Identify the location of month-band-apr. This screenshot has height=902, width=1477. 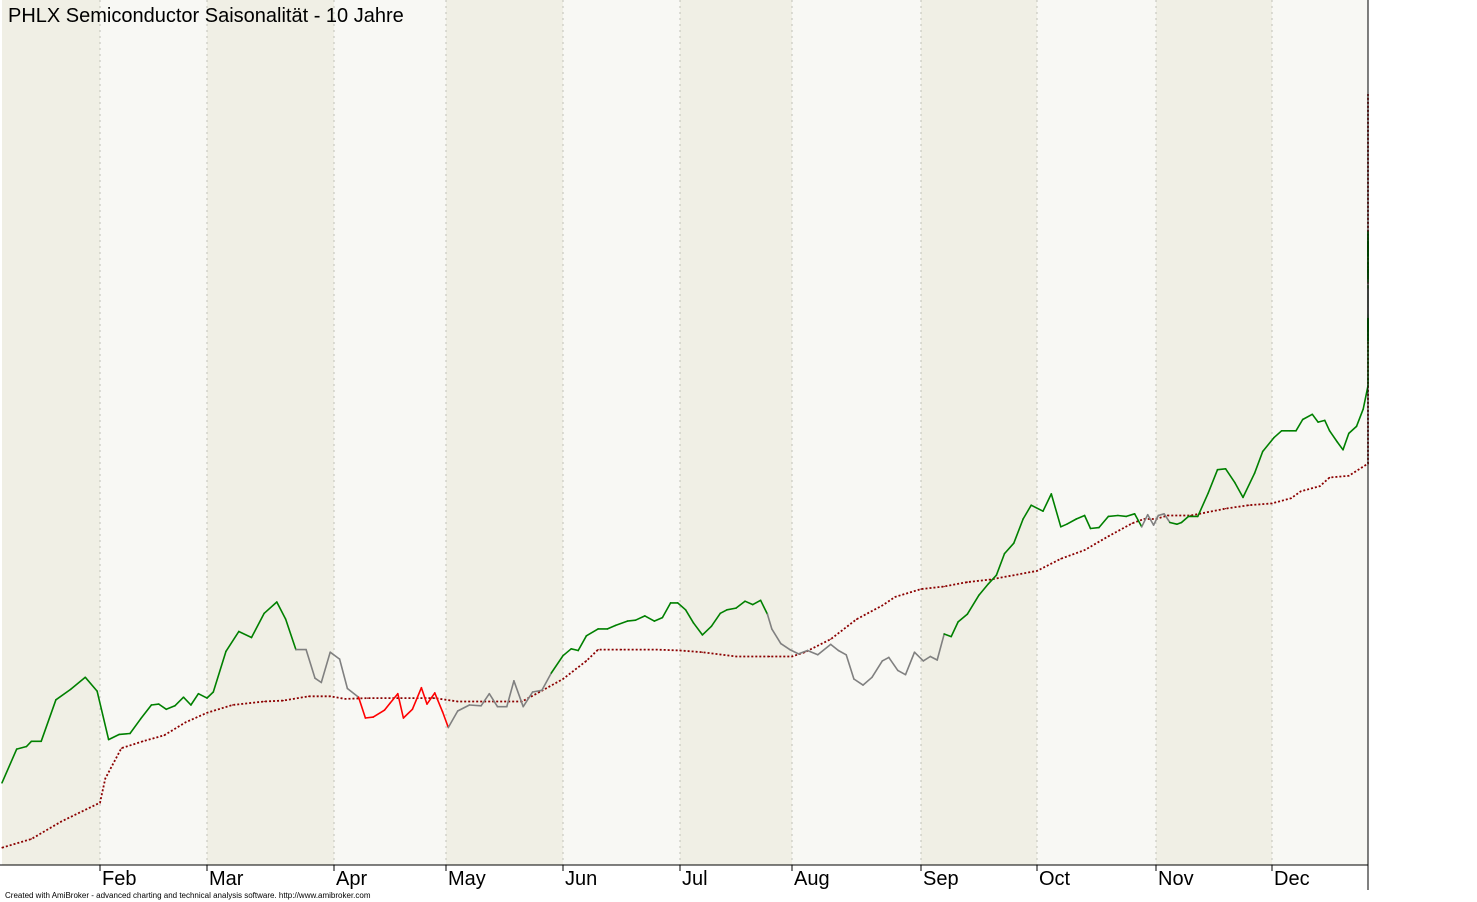
(390, 432).